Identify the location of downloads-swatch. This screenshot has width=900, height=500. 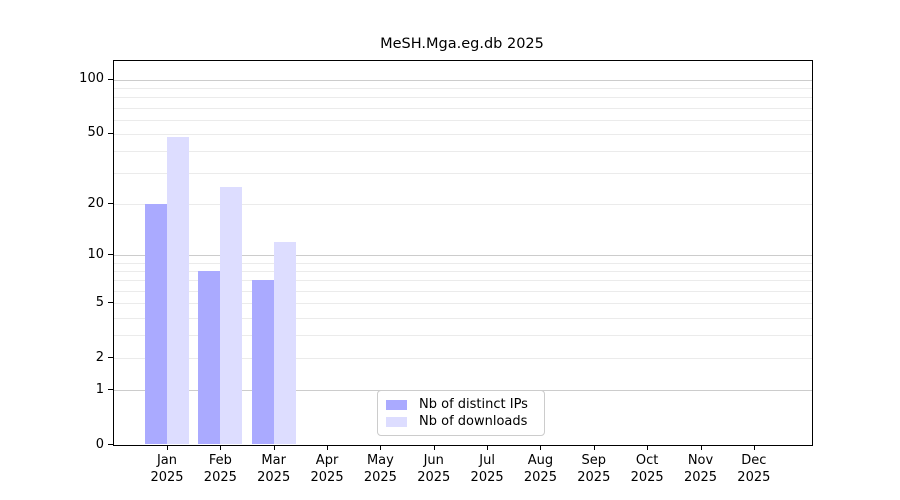
(396, 421).